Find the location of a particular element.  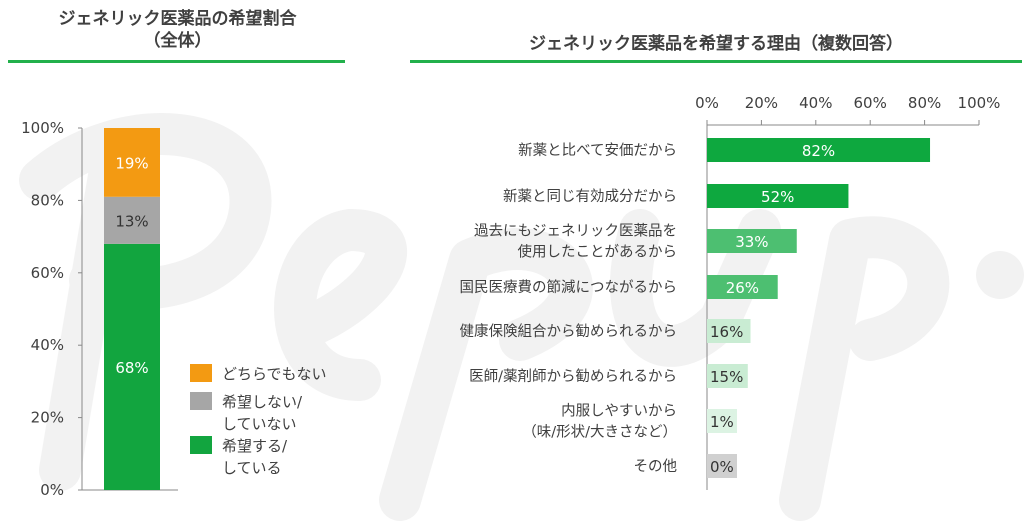

category-label: 過去にもジェネリック医薬品を is located at coordinates (575, 231).